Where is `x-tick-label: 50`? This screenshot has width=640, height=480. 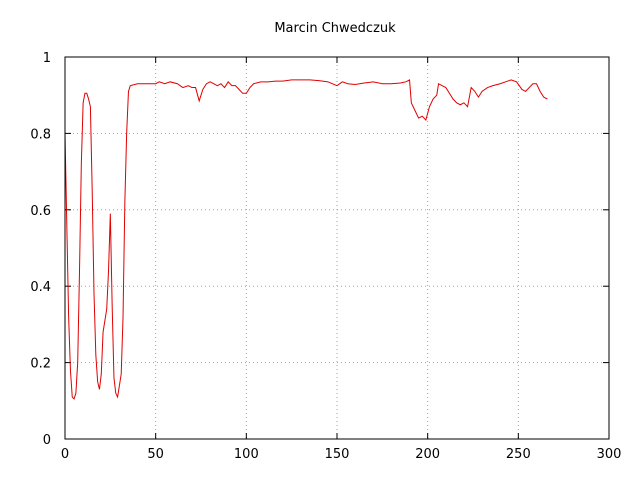
x-tick-label: 50 is located at coordinates (155, 454).